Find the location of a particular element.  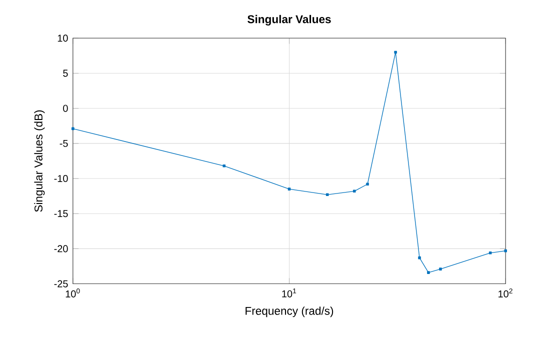

y-tick-label: 5 is located at coordinates (65, 73).